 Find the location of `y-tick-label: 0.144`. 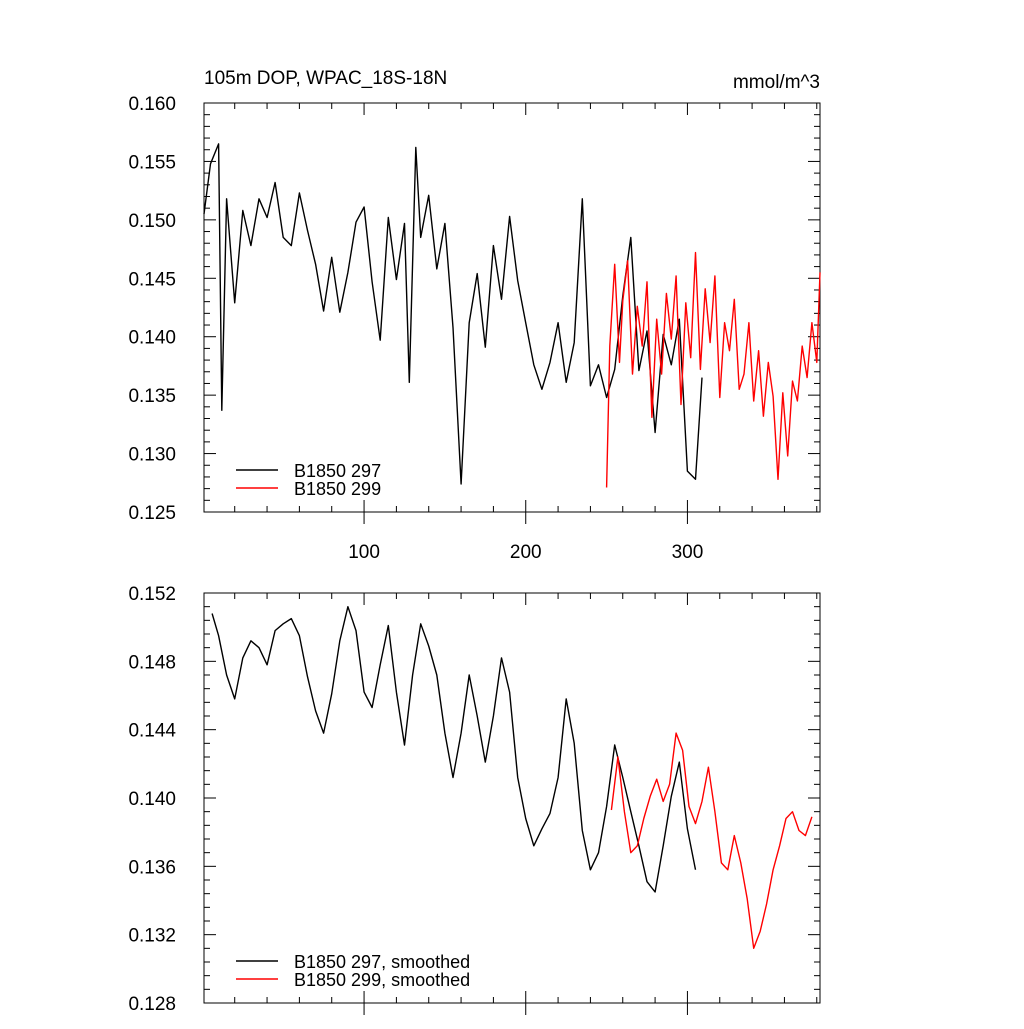

y-tick-label: 0.144 is located at coordinates (152, 731).